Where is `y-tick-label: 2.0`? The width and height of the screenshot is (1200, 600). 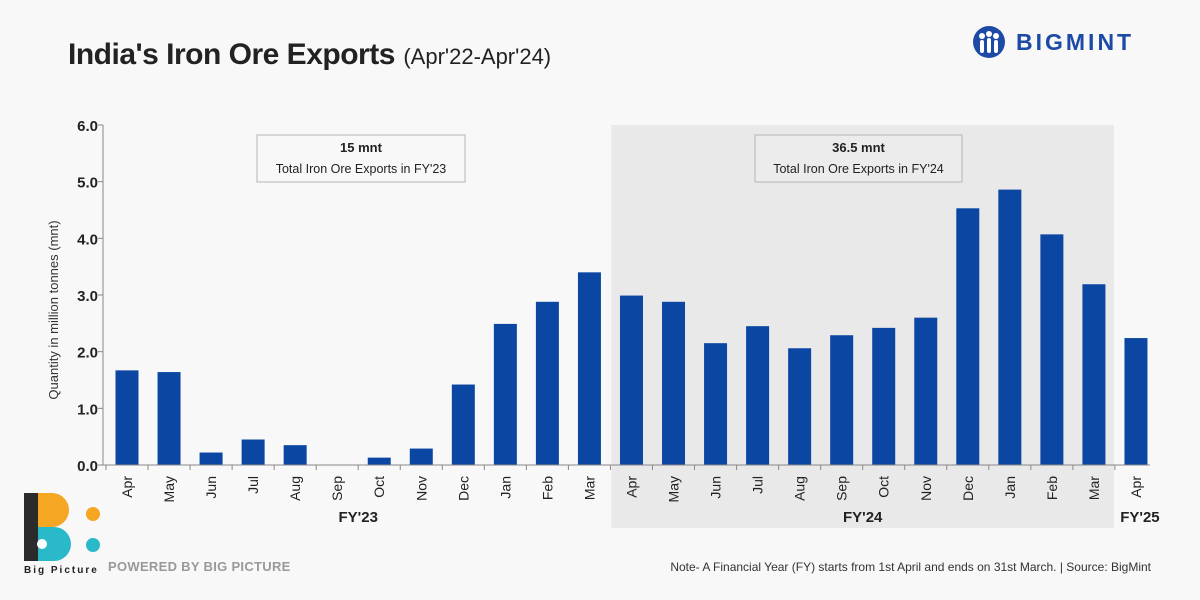 y-tick-label: 2.0 is located at coordinates (87, 353).